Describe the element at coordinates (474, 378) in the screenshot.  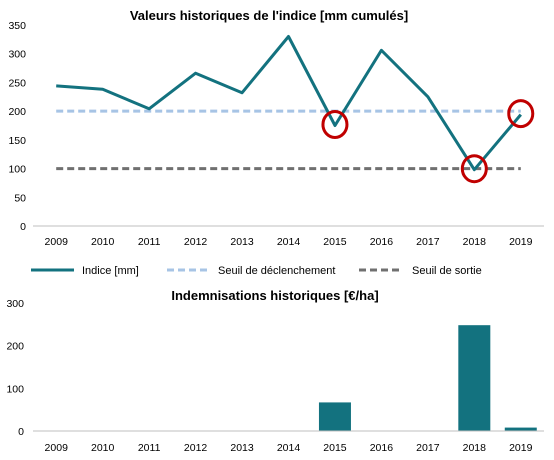
I see `bar-2018` at that location.